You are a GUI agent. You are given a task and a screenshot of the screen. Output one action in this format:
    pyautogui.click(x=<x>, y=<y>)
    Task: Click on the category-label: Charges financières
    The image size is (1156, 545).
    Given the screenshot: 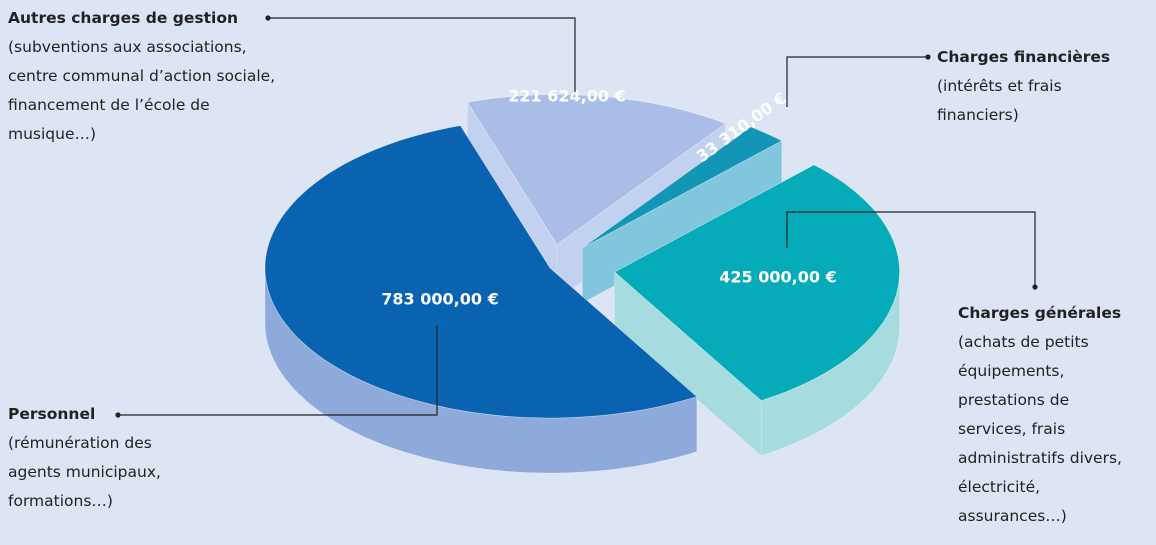 What is the action you would take?
    pyautogui.click(x=1024, y=57)
    